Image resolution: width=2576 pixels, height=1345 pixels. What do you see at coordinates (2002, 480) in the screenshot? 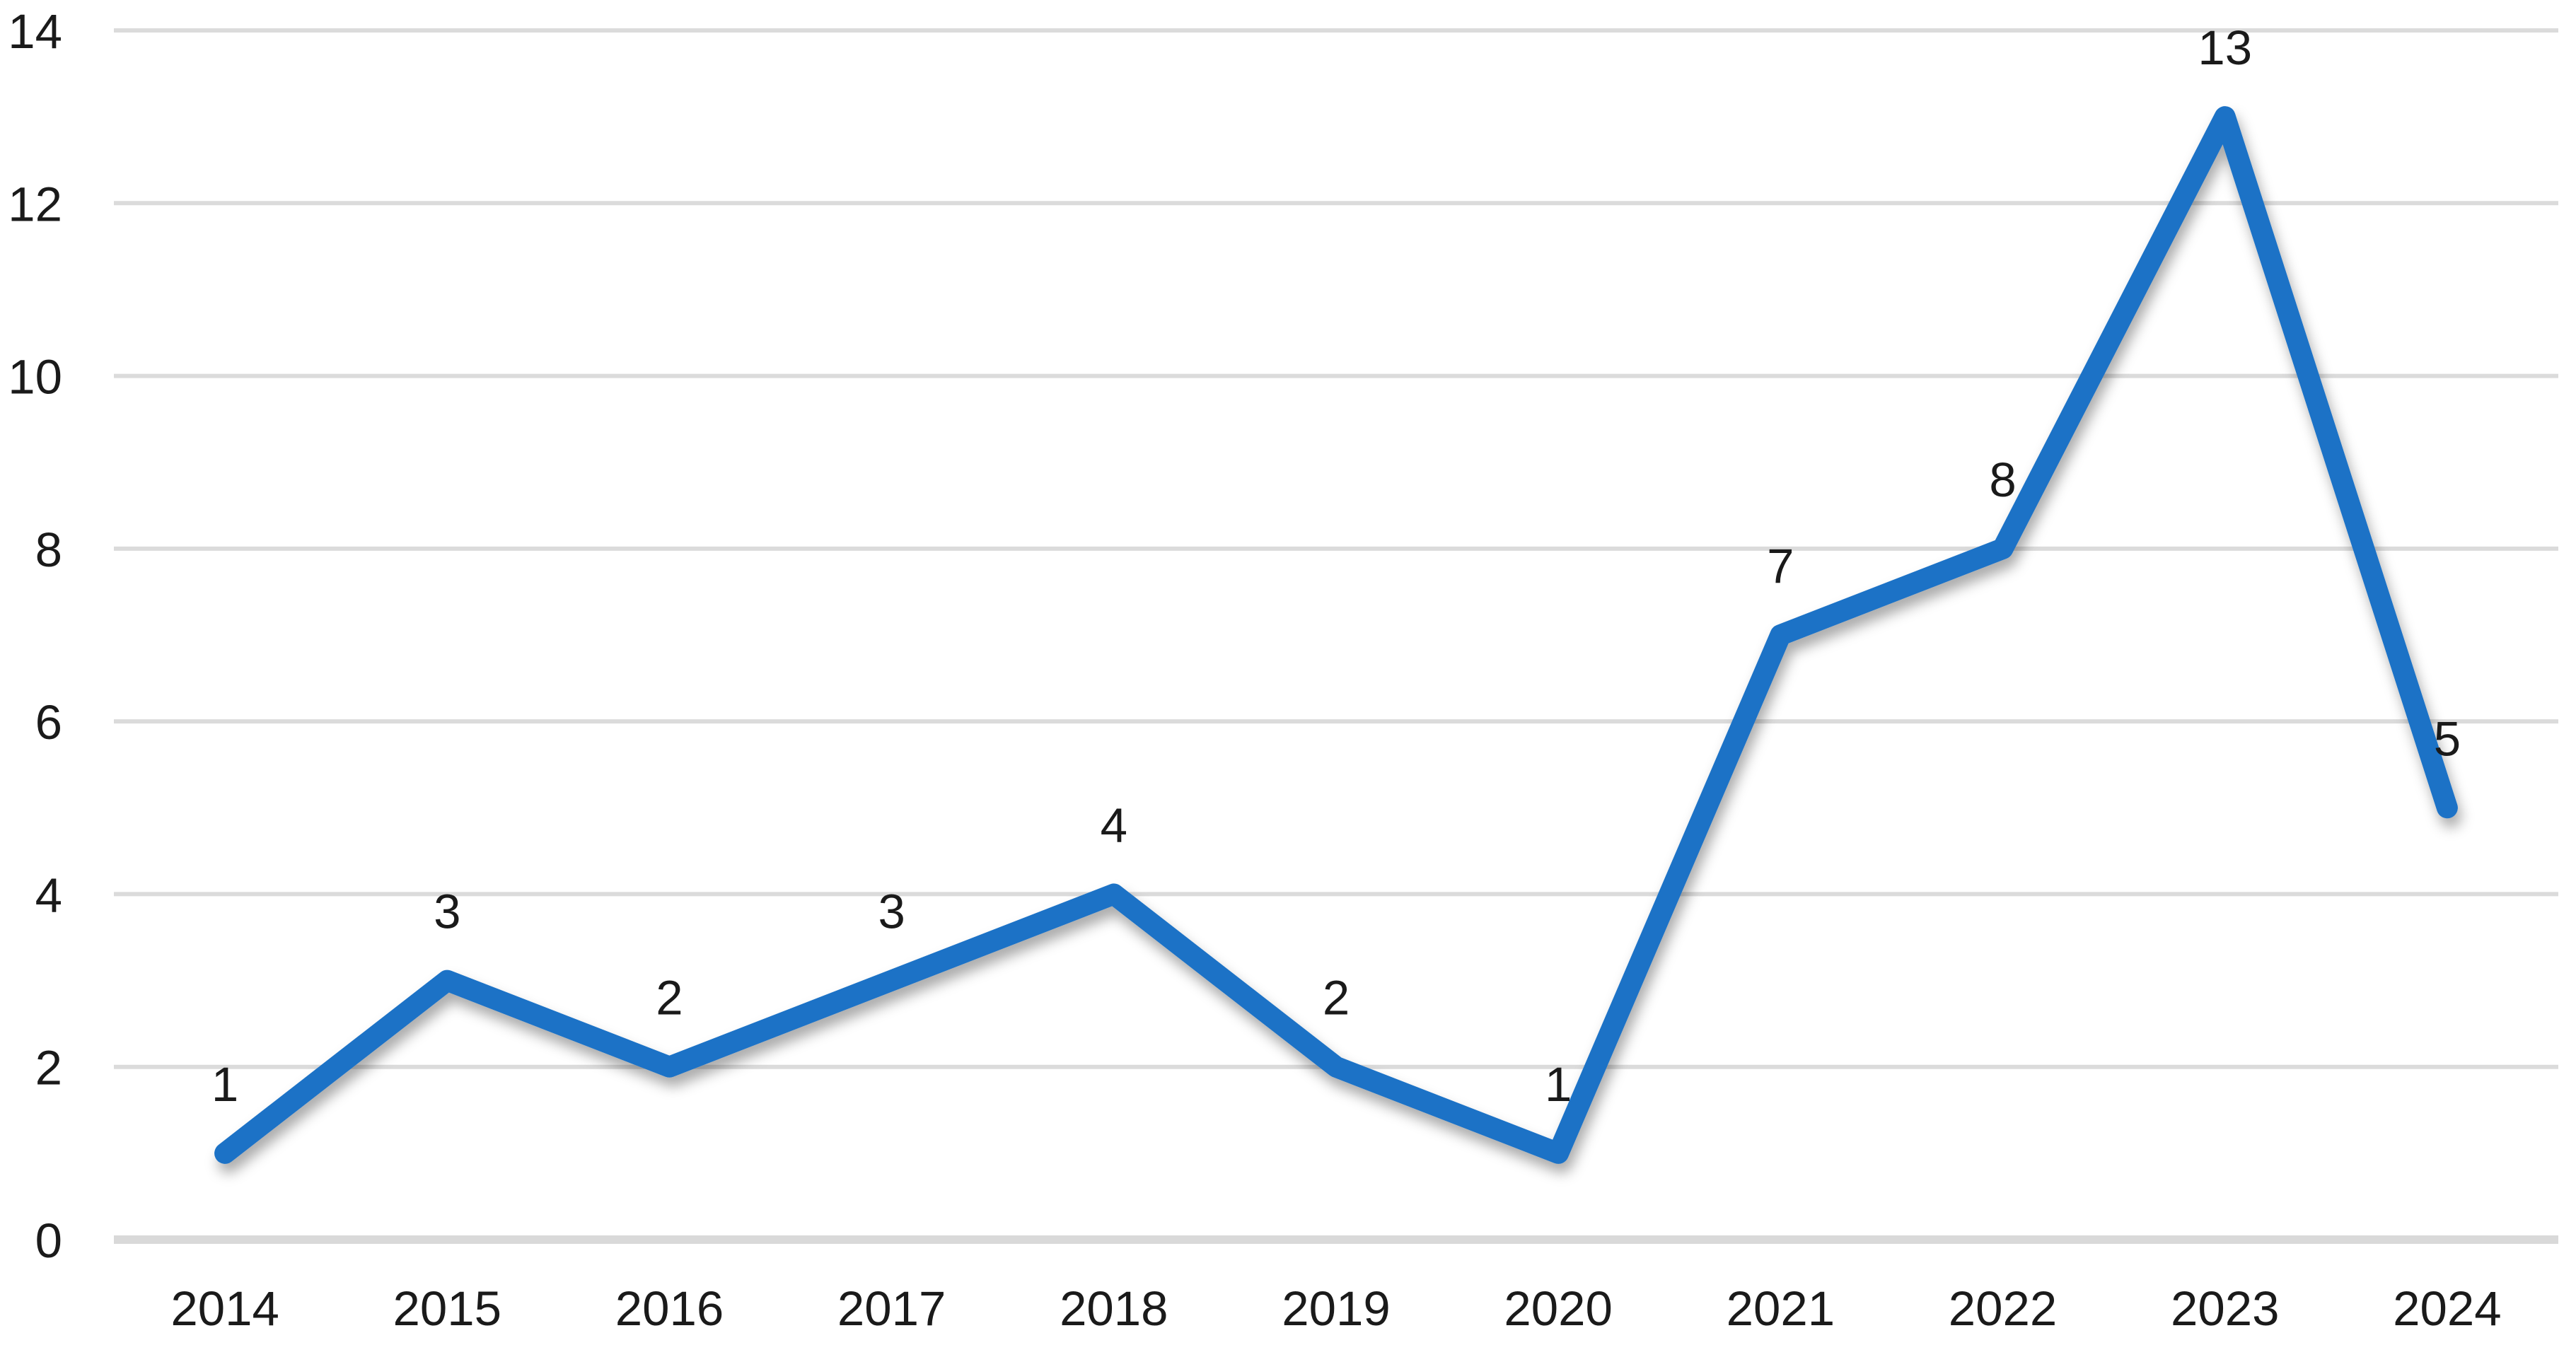
I see `data-label: 8` at bounding box center [2002, 480].